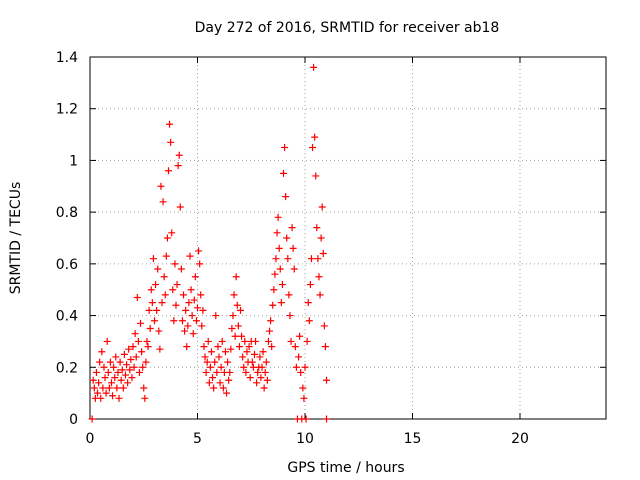 The height and width of the screenshot is (480, 640). I want to click on y-tick-label: 0.8, so click(67, 213).